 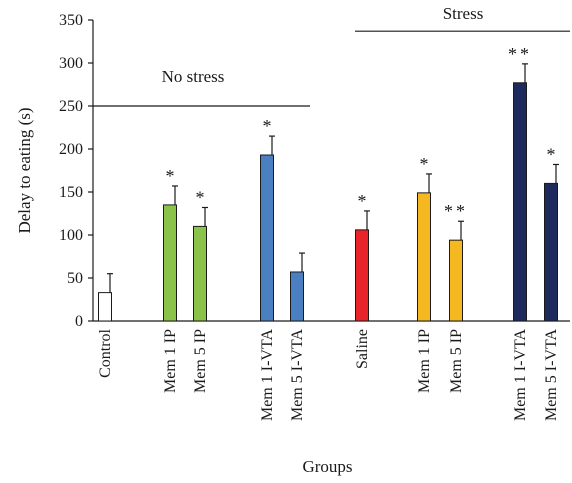 I want to click on x-tick-label: Control, so click(x=105, y=352).